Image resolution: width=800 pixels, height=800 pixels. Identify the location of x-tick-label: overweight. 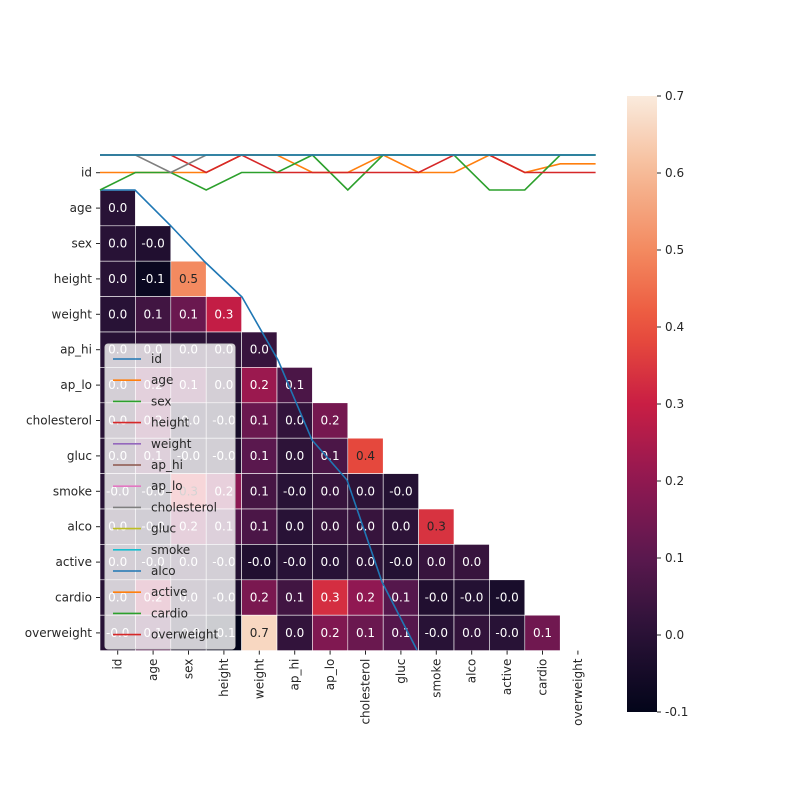
(578, 692).